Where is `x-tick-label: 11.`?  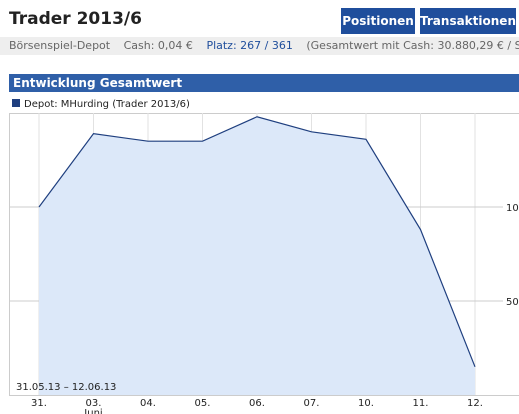 x-tick-label: 11. is located at coordinates (421, 403).